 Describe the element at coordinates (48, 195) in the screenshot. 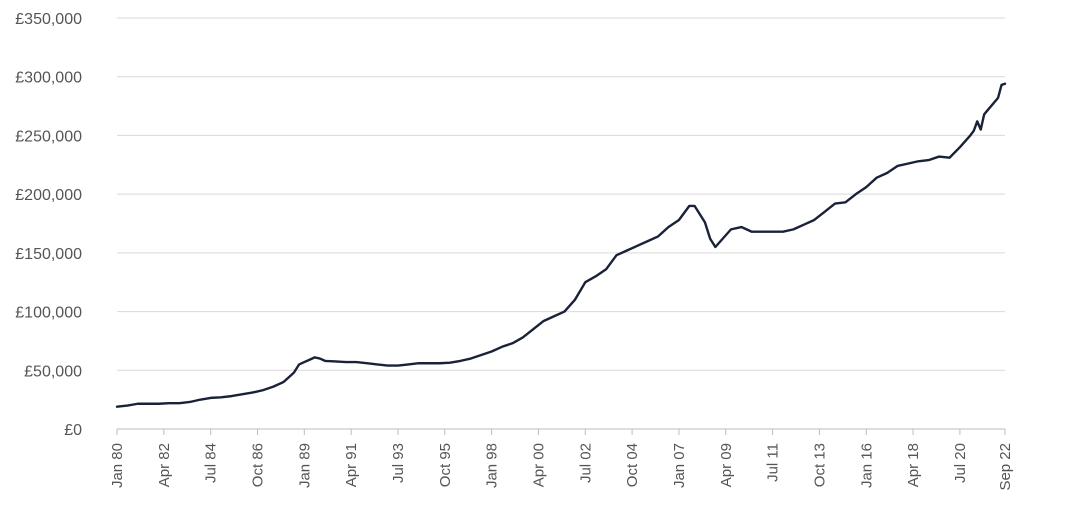

I see `y-tick-label: £200,000` at that location.